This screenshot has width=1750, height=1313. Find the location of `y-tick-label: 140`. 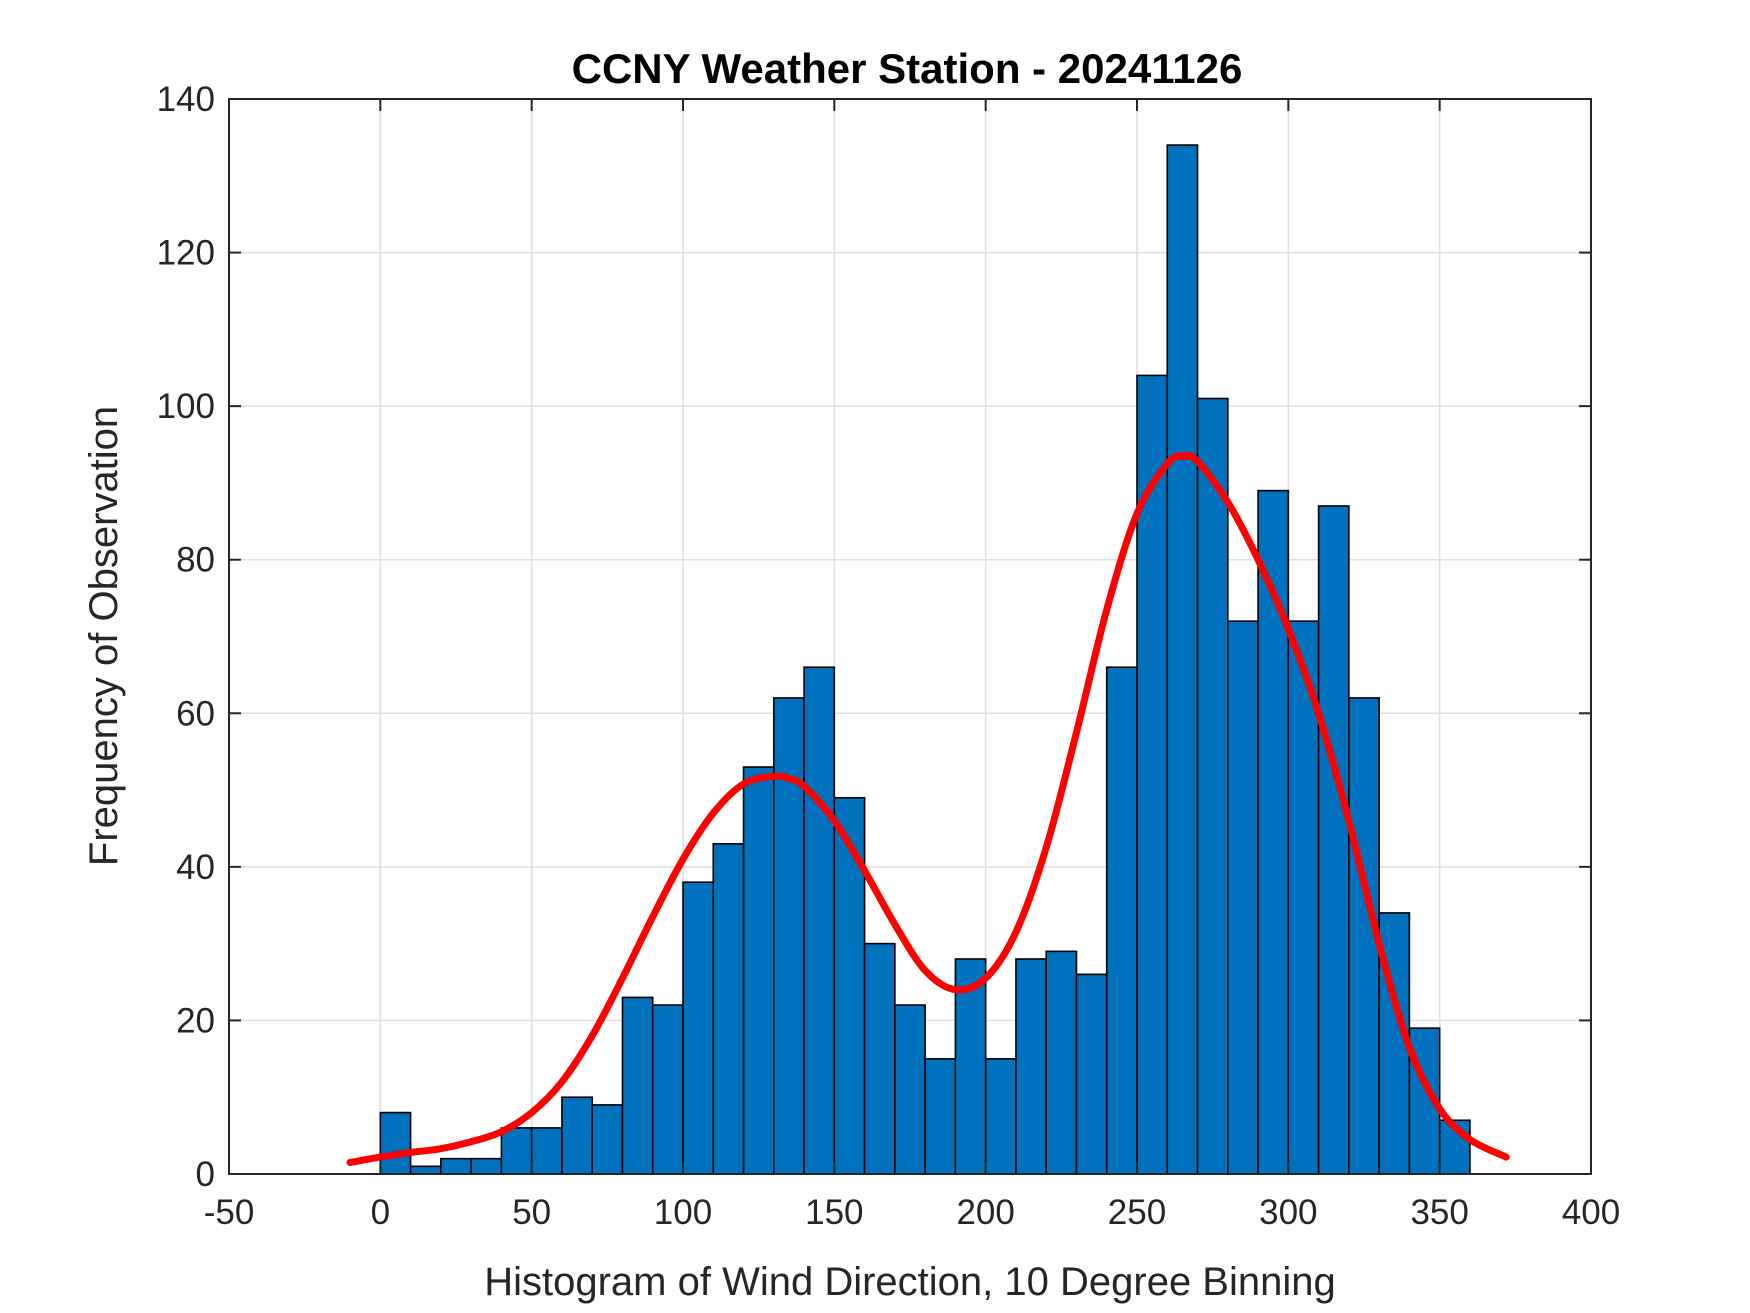

y-tick-label: 140 is located at coordinates (186, 99).